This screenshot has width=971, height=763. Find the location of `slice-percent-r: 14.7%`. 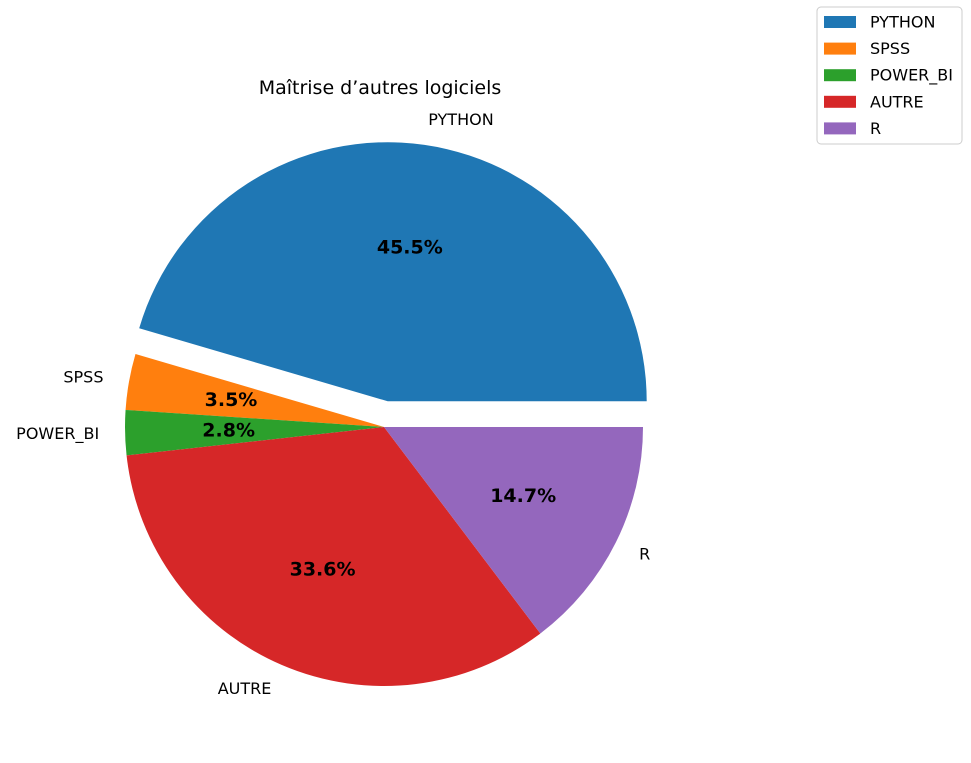

slice-percent-r: 14.7% is located at coordinates (523, 496).